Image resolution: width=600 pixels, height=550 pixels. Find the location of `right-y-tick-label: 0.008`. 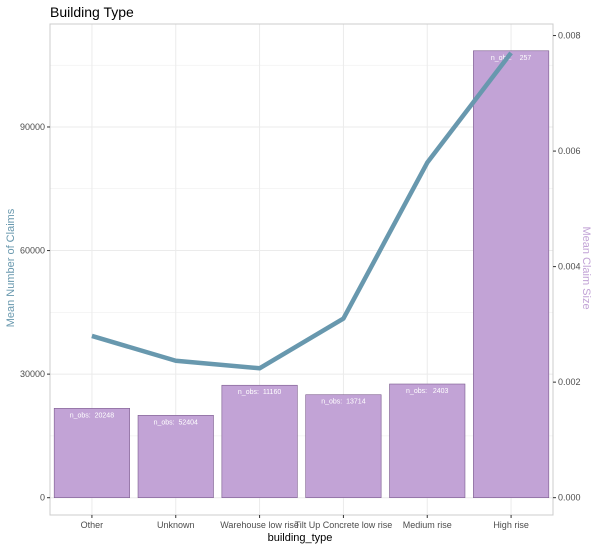

right-y-tick-label: 0.008 is located at coordinates (569, 36).